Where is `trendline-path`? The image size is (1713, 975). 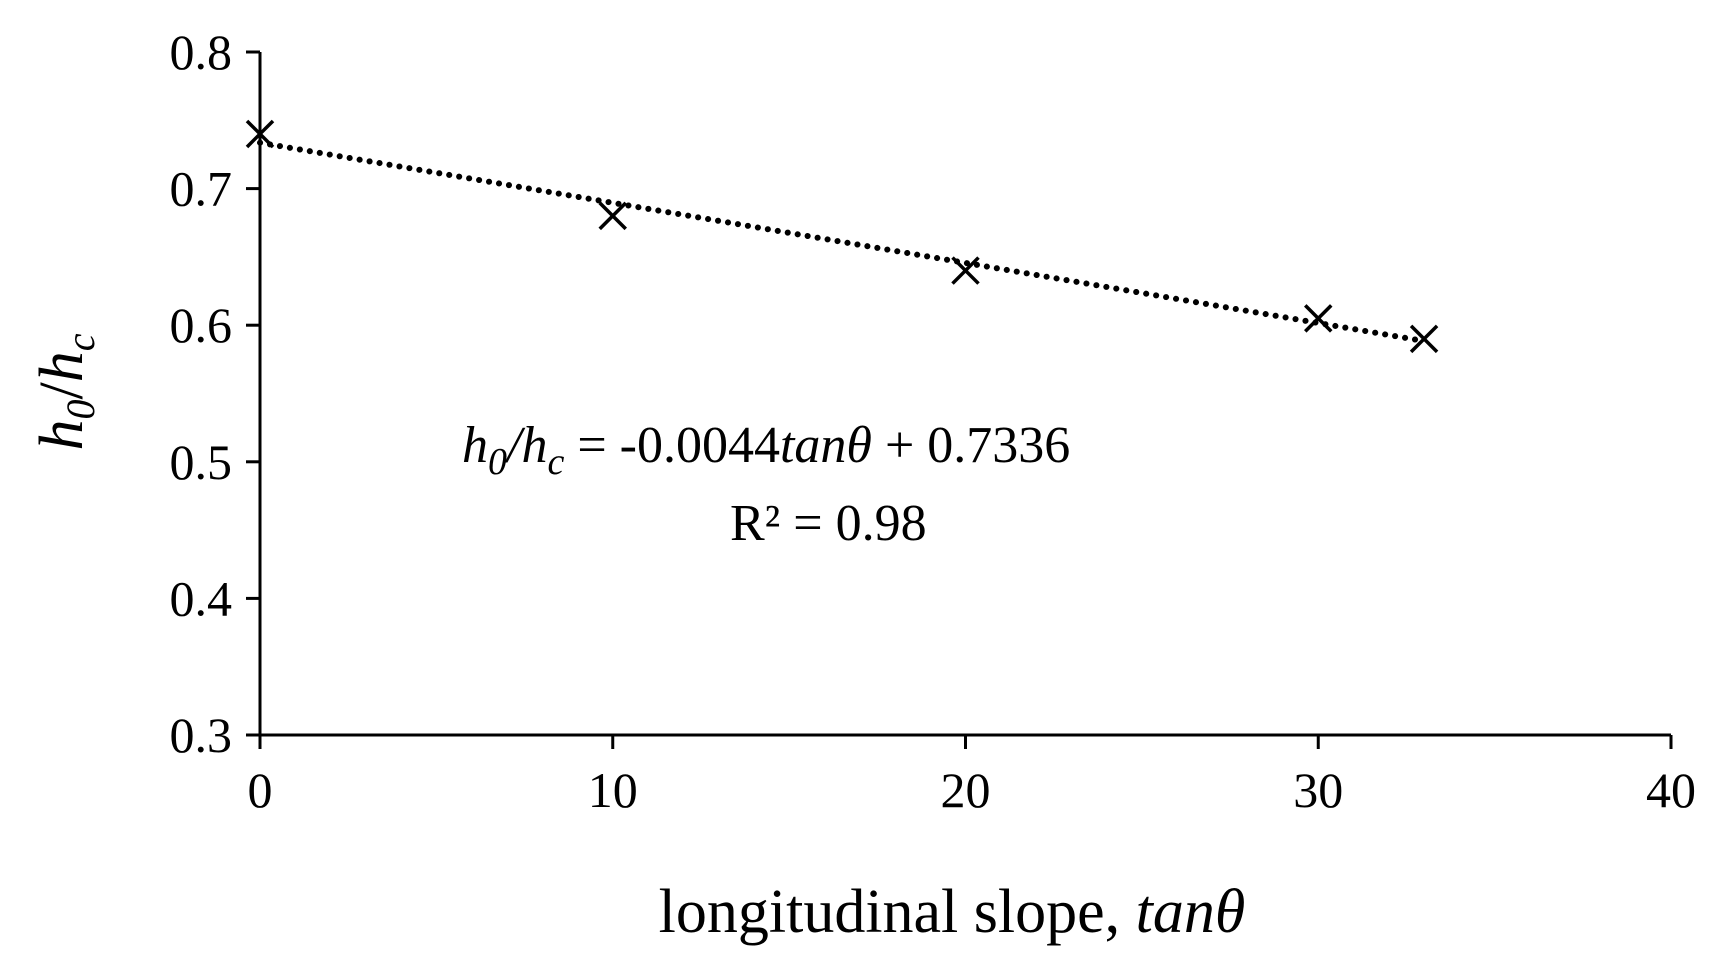
trendline-path is located at coordinates (842, 242).